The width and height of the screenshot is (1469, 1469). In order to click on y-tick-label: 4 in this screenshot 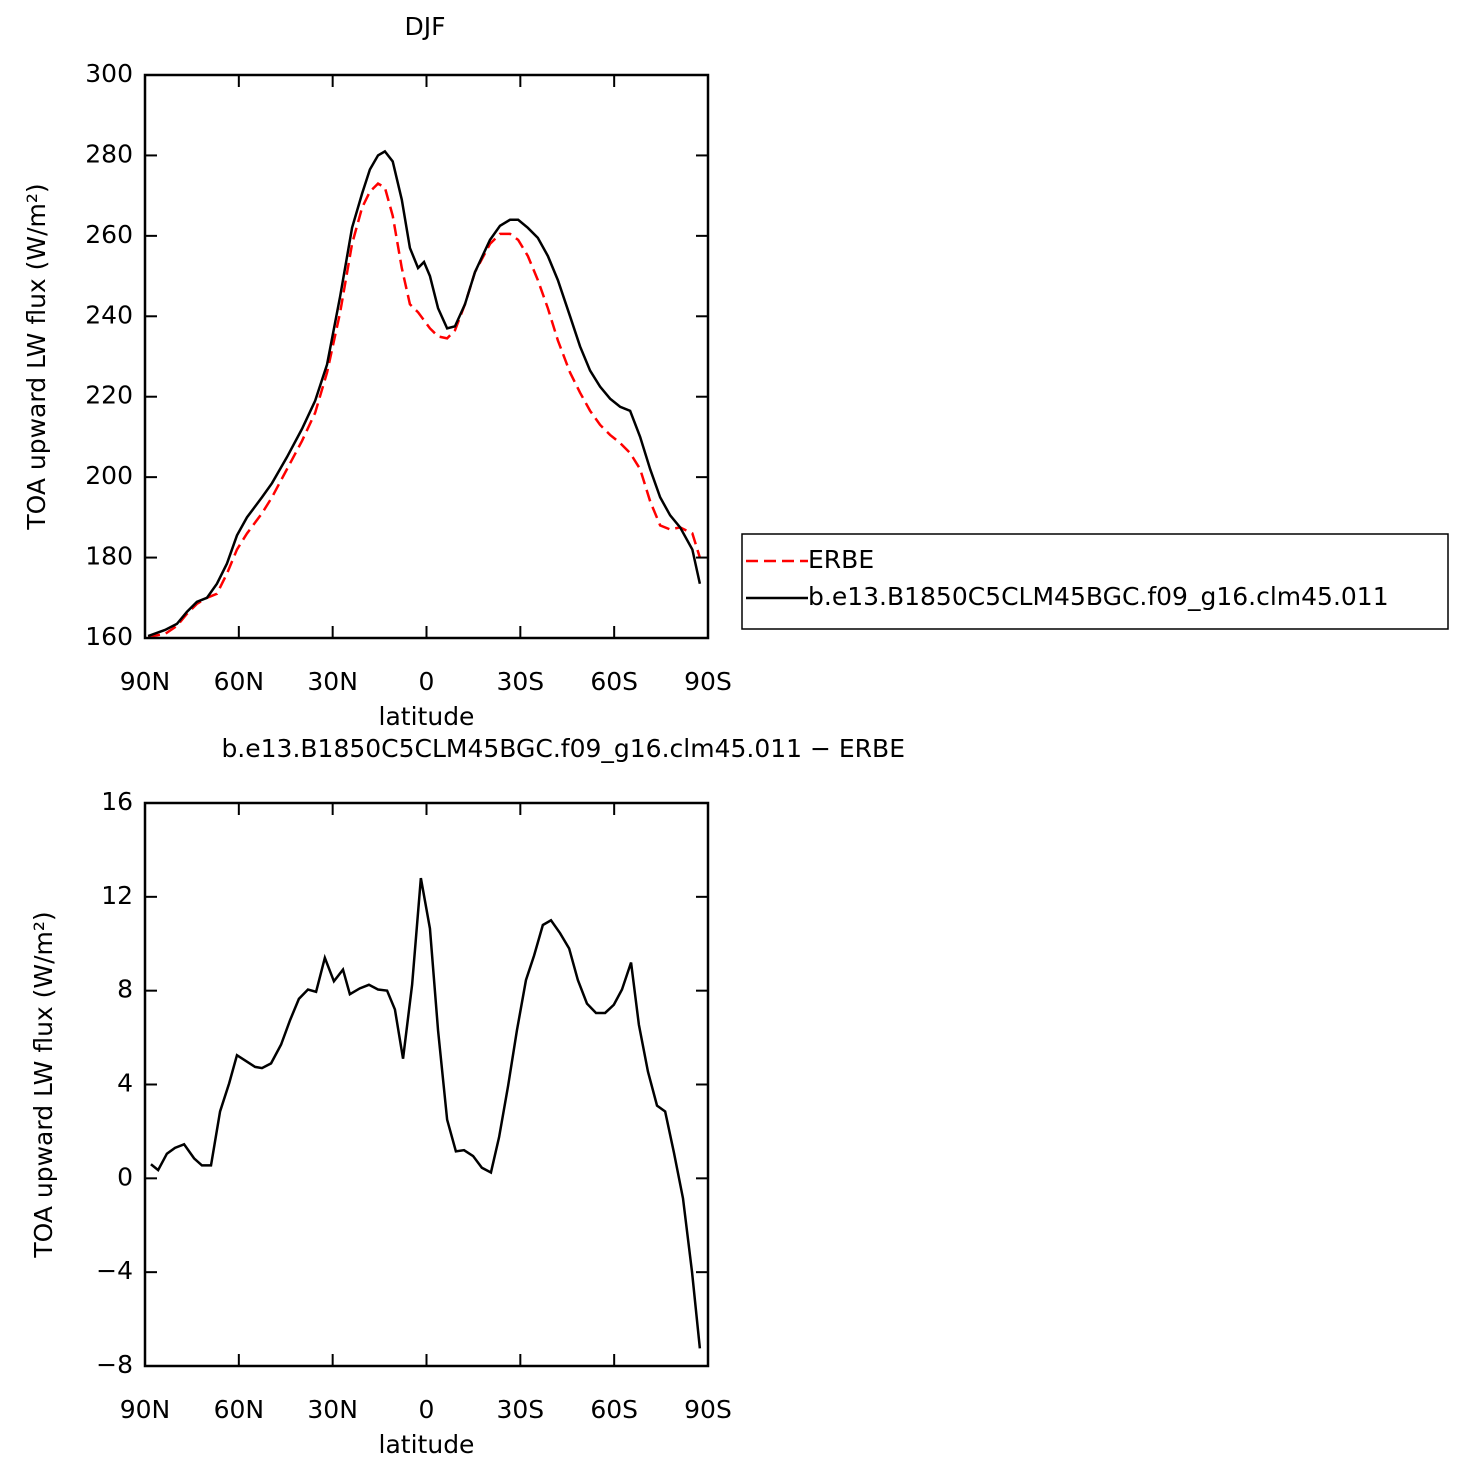, I will do `click(125, 1083)`.